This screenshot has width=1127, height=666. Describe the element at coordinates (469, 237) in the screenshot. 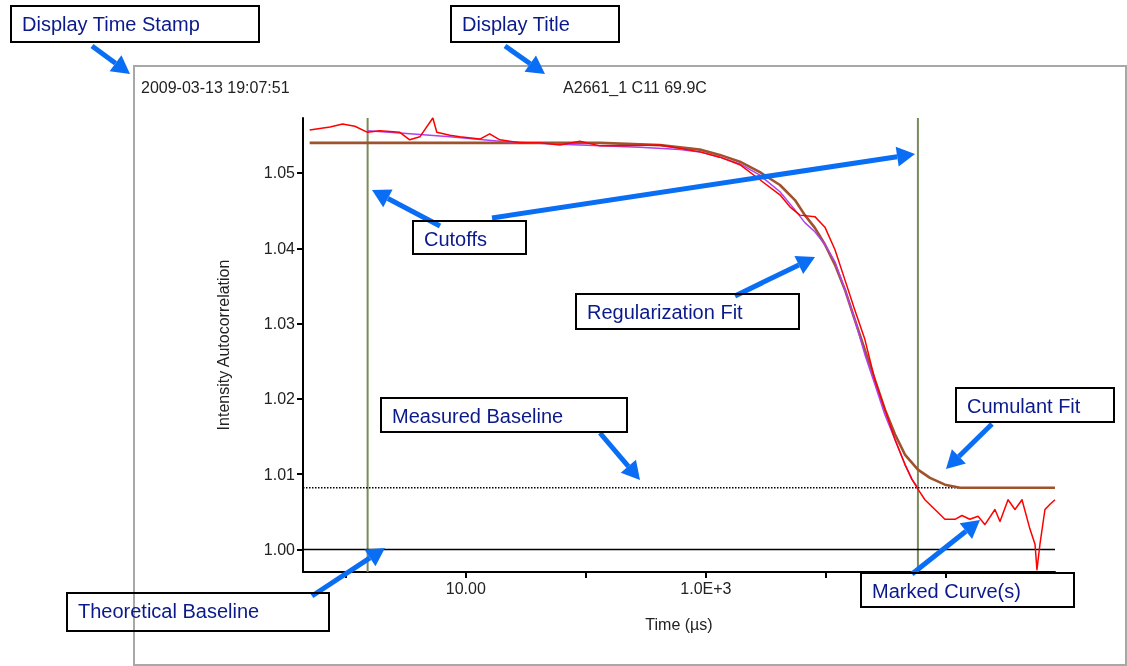

I see `annotation: Cutoffs` at that location.